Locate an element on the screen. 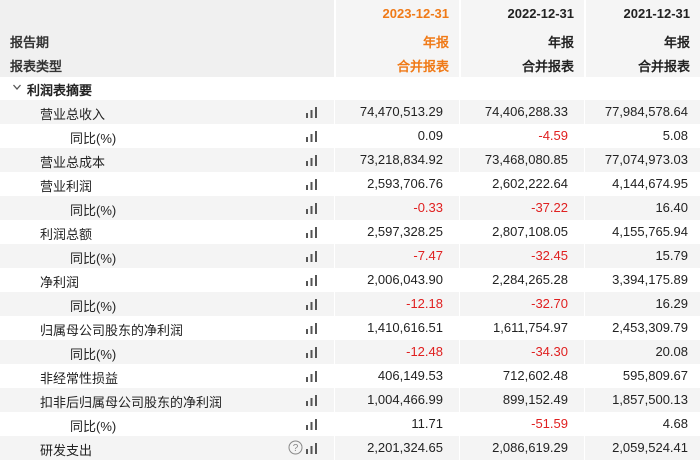 Image resolution: width=700 pixels, height=472 pixels. report-period-label: 报告期 is located at coordinates (30, 42).